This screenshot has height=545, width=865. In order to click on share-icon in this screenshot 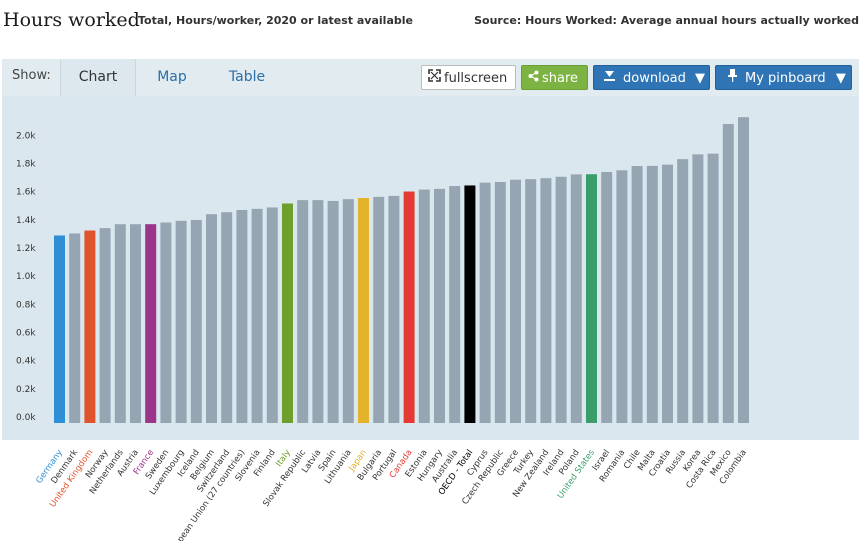, I will do `click(533, 78)`.